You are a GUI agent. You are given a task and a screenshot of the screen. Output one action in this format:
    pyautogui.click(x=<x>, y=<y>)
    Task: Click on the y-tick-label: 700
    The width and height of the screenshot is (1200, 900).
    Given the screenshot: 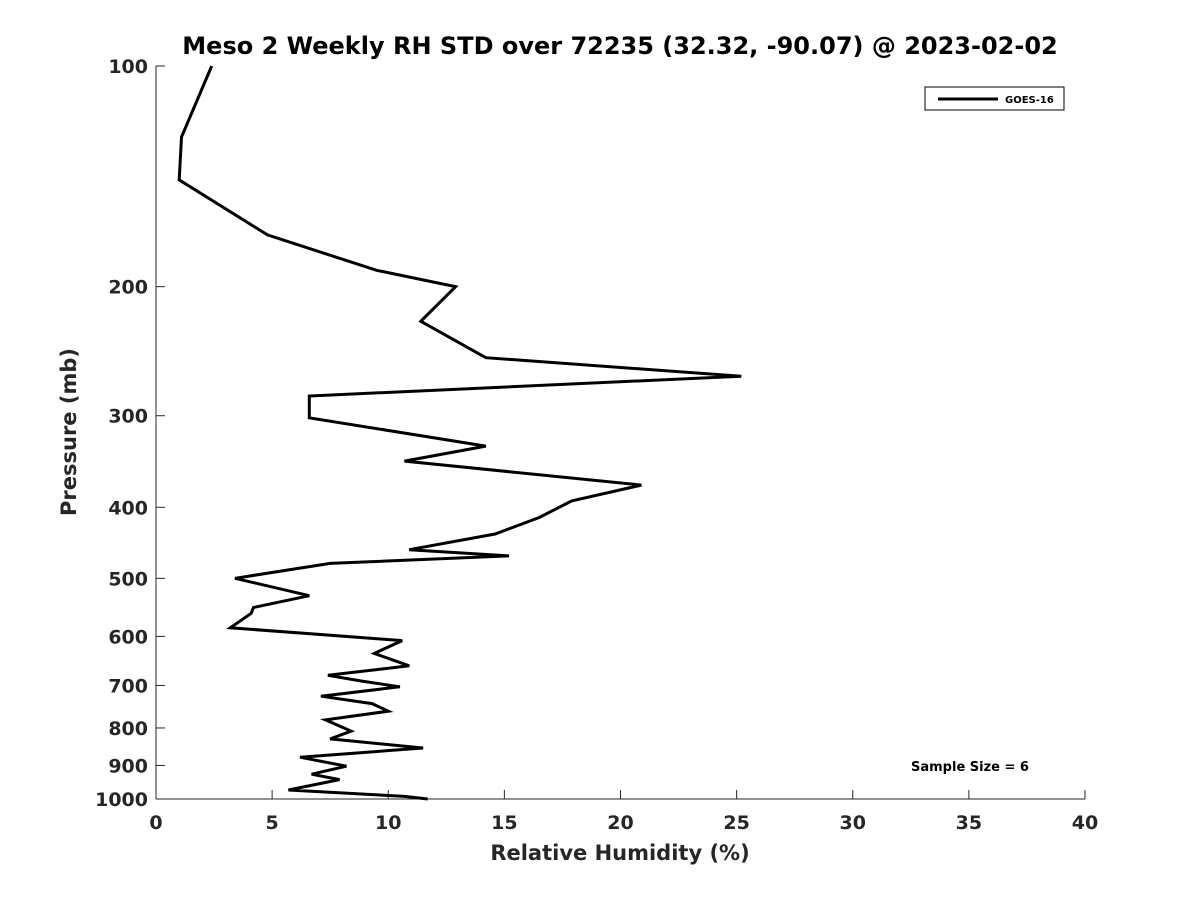 What is the action you would take?
    pyautogui.click(x=128, y=686)
    